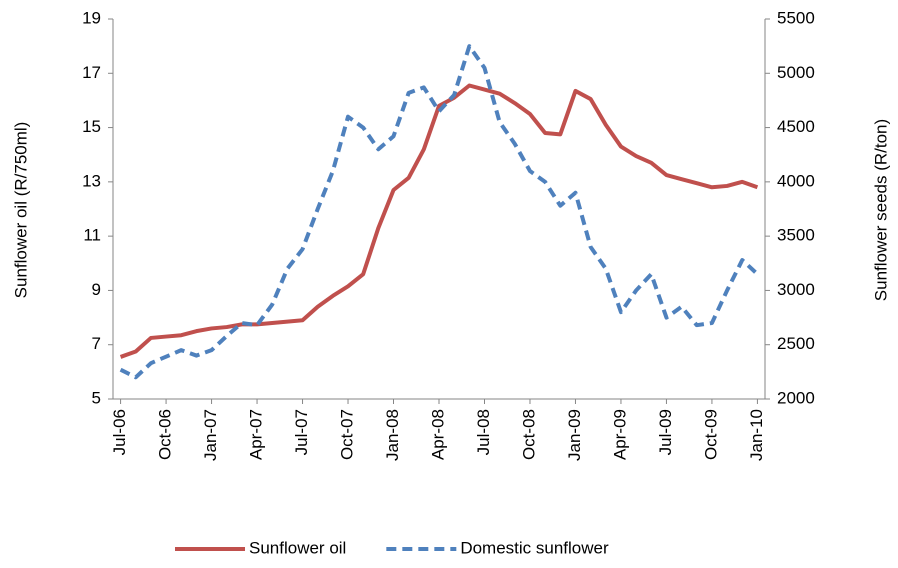  What do you see at coordinates (483, 432) in the screenshot?
I see `x-tick-label: Jul-08` at bounding box center [483, 432].